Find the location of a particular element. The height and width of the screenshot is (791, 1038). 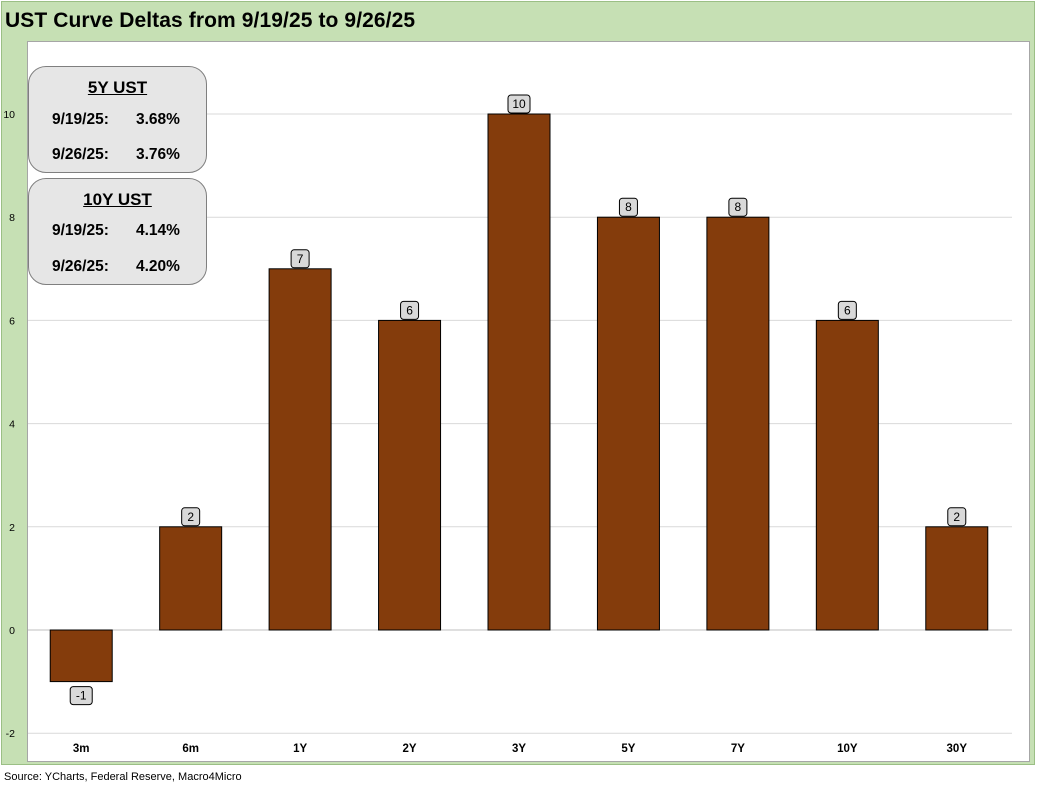

x-tick-label: 5Y is located at coordinates (628, 749).